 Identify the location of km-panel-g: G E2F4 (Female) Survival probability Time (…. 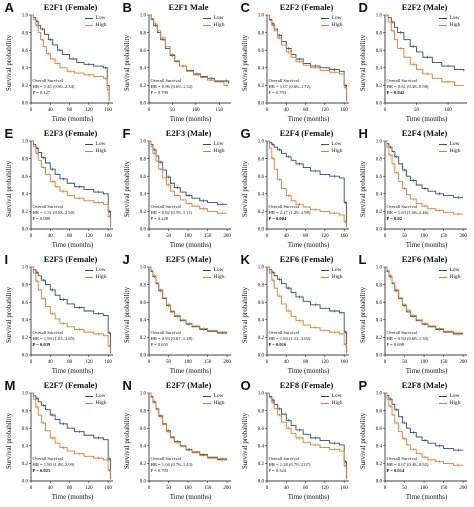
(296, 190).